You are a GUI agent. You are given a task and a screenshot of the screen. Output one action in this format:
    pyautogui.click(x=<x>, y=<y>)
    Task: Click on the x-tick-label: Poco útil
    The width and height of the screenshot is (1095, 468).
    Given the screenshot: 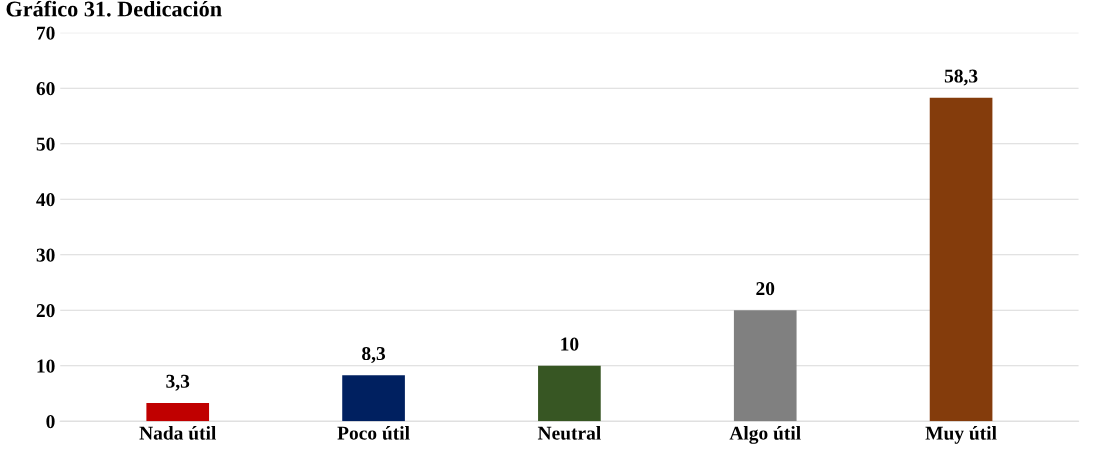 What is the action you would take?
    pyautogui.click(x=373, y=433)
    